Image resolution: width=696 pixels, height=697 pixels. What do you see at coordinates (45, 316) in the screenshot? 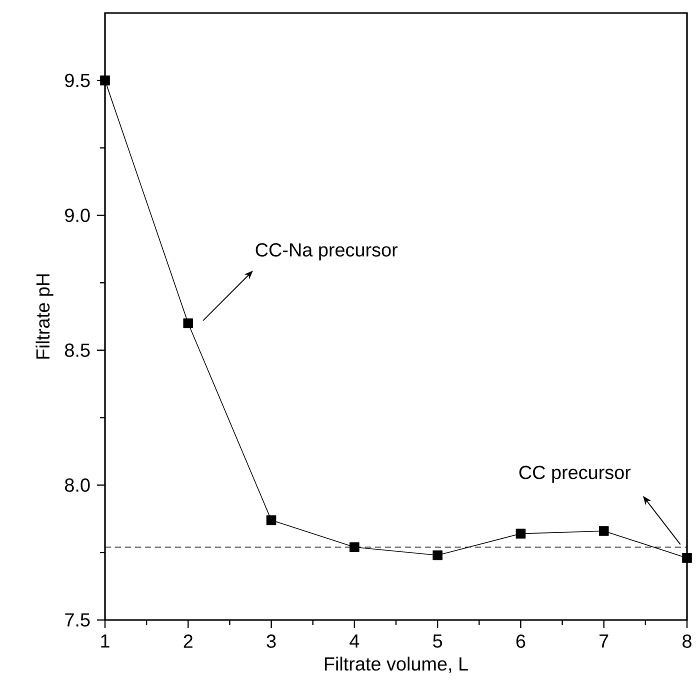
I see `y-axis-title: Filtrate pH` at bounding box center [45, 316].